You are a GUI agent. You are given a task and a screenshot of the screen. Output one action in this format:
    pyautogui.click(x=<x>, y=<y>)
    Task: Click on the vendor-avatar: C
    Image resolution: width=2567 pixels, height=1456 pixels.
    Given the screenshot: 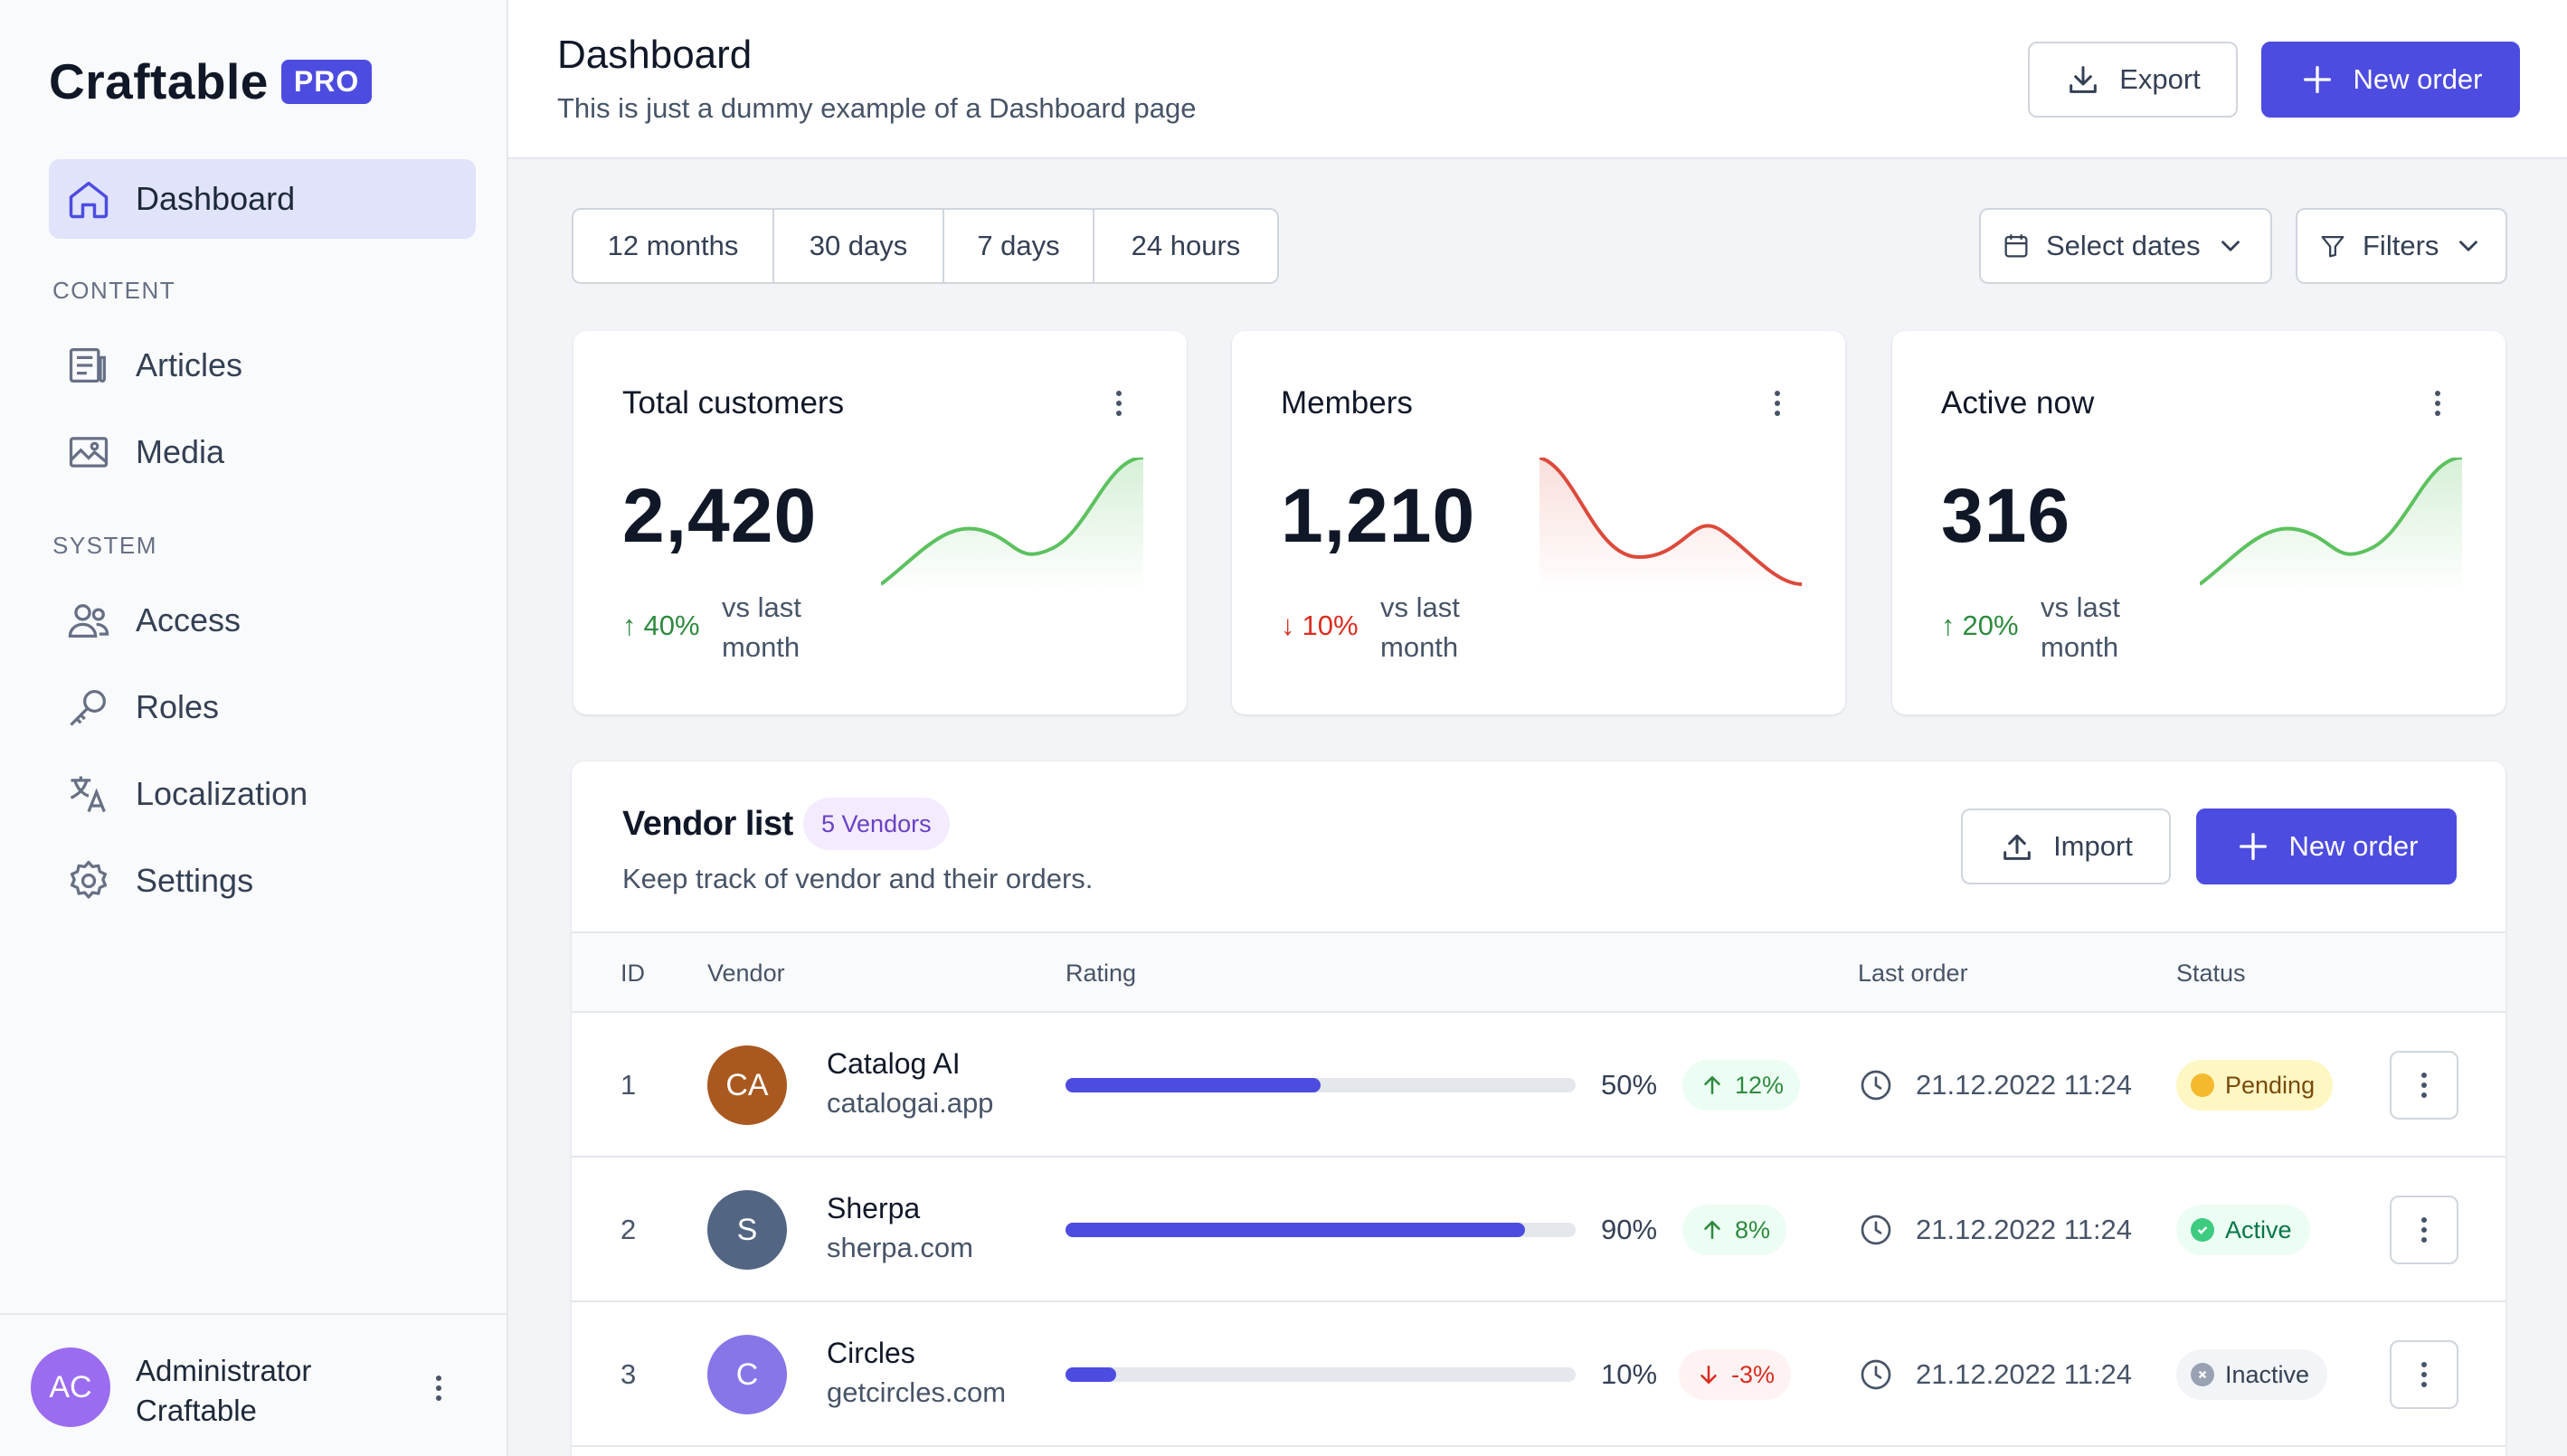 What is the action you would take?
    pyautogui.click(x=747, y=1375)
    